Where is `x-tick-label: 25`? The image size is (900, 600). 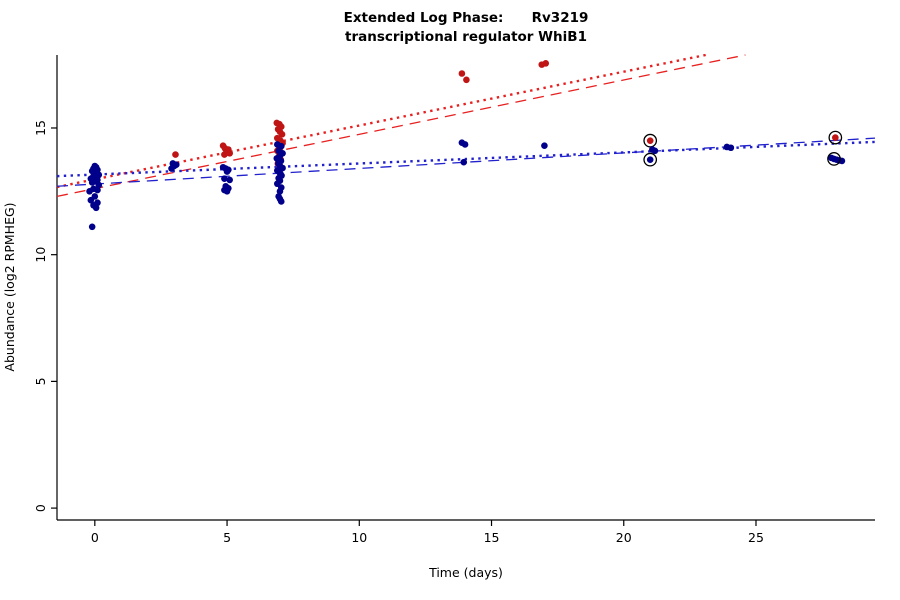 x-tick-label: 25 is located at coordinates (756, 537).